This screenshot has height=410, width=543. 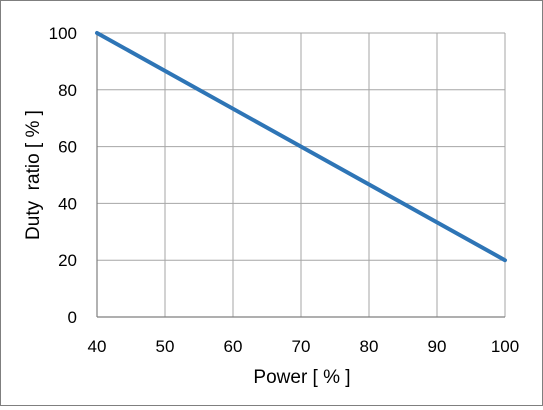 What do you see at coordinates (67, 147) in the screenshot?
I see `y-tick-label: 60` at bounding box center [67, 147].